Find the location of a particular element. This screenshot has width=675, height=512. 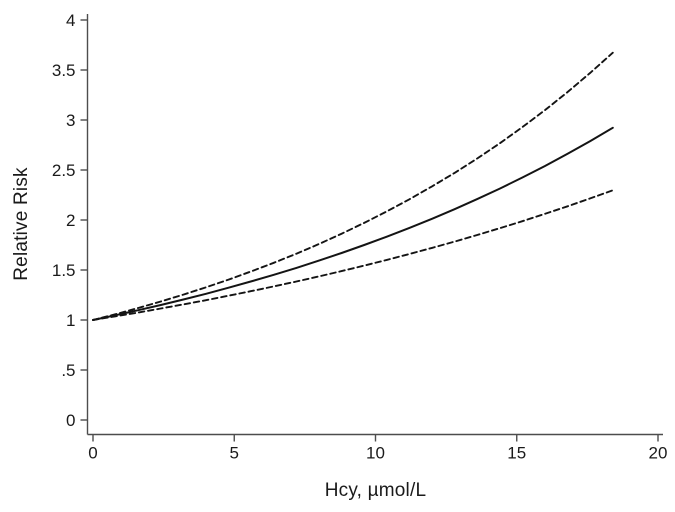

y-tick-label: 2 is located at coordinates (70, 220).